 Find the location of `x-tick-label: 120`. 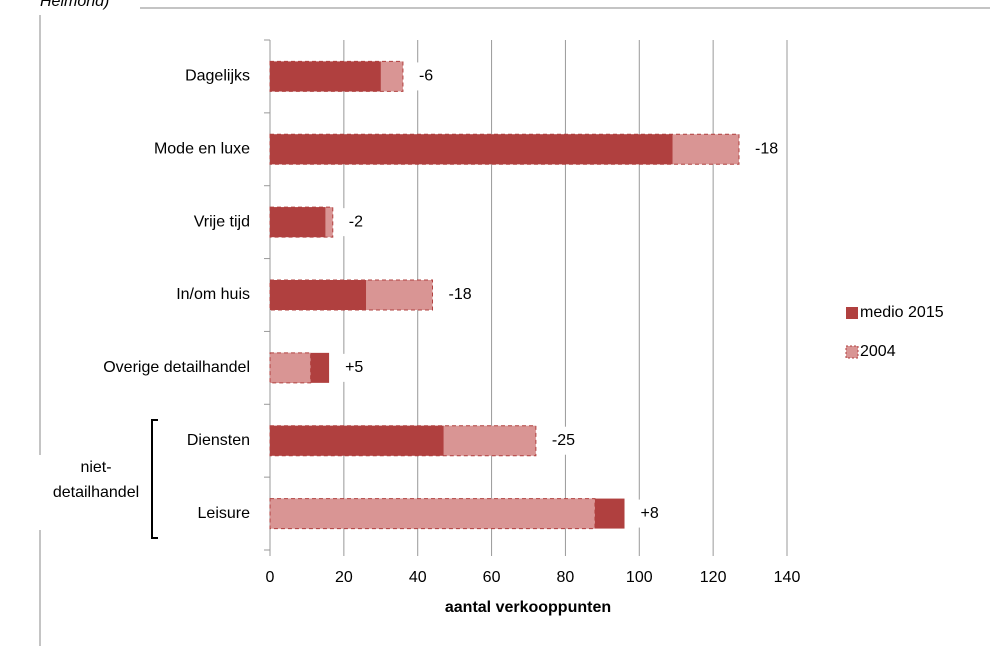

x-tick-label: 120 is located at coordinates (713, 577).